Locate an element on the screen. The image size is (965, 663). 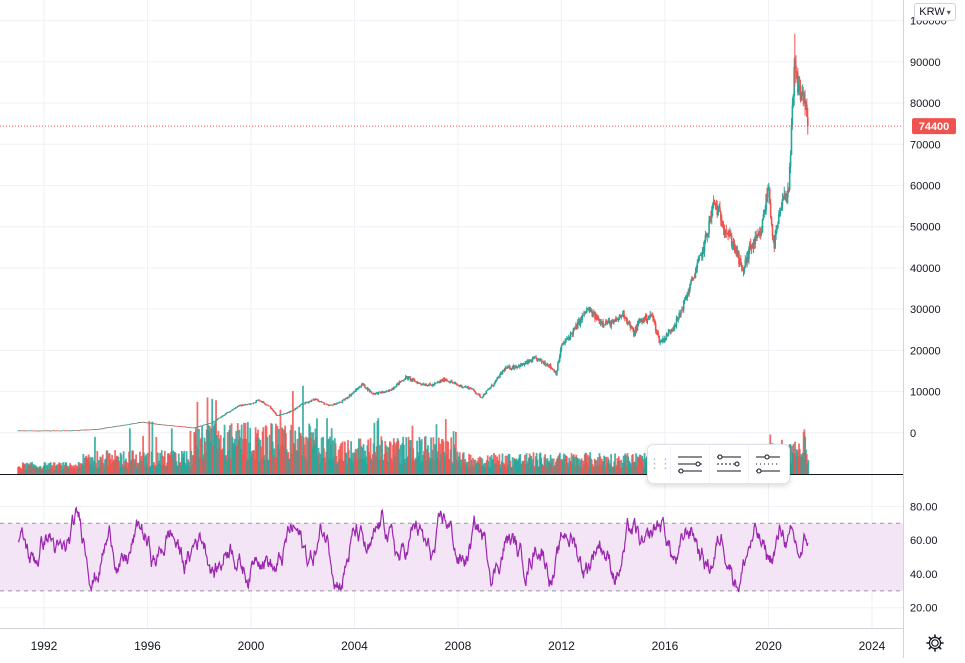
drawing-toolbar: ⋮⋮ is located at coordinates (718, 464).